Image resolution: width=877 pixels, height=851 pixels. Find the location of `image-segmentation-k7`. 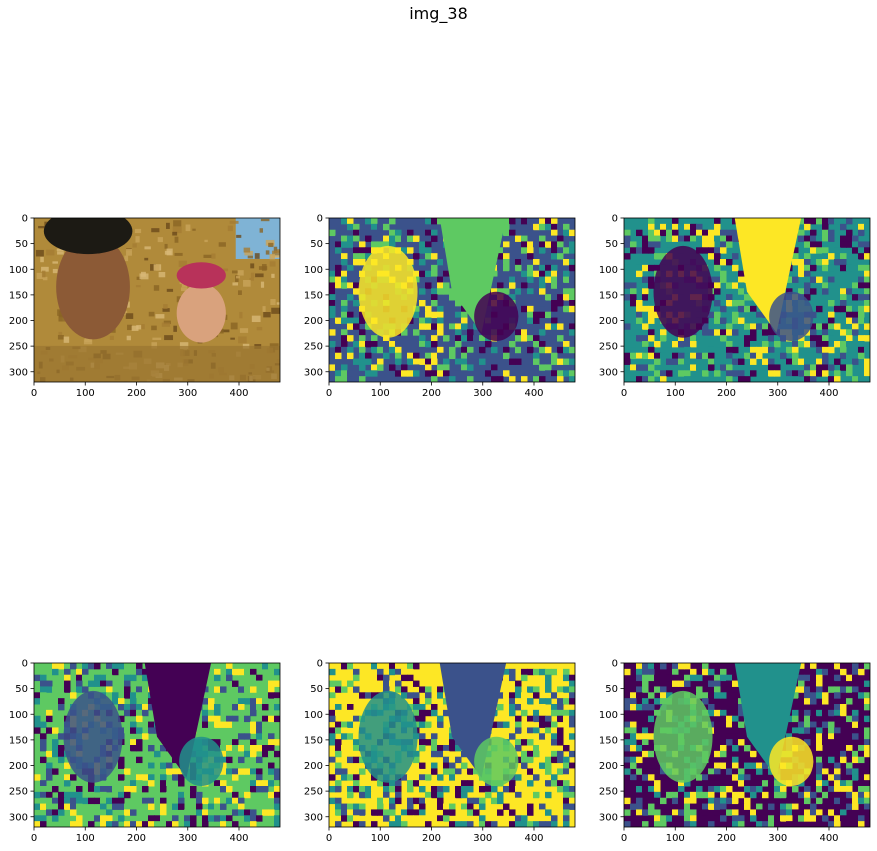

image-segmentation-k7 is located at coordinates (747, 745).